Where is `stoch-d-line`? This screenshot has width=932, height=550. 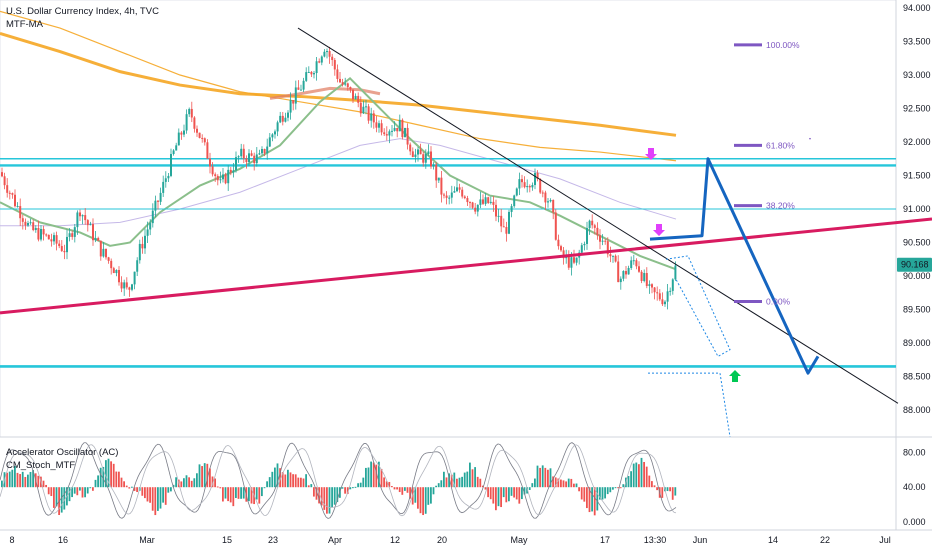
stoch-d-line is located at coordinates (338, 480).